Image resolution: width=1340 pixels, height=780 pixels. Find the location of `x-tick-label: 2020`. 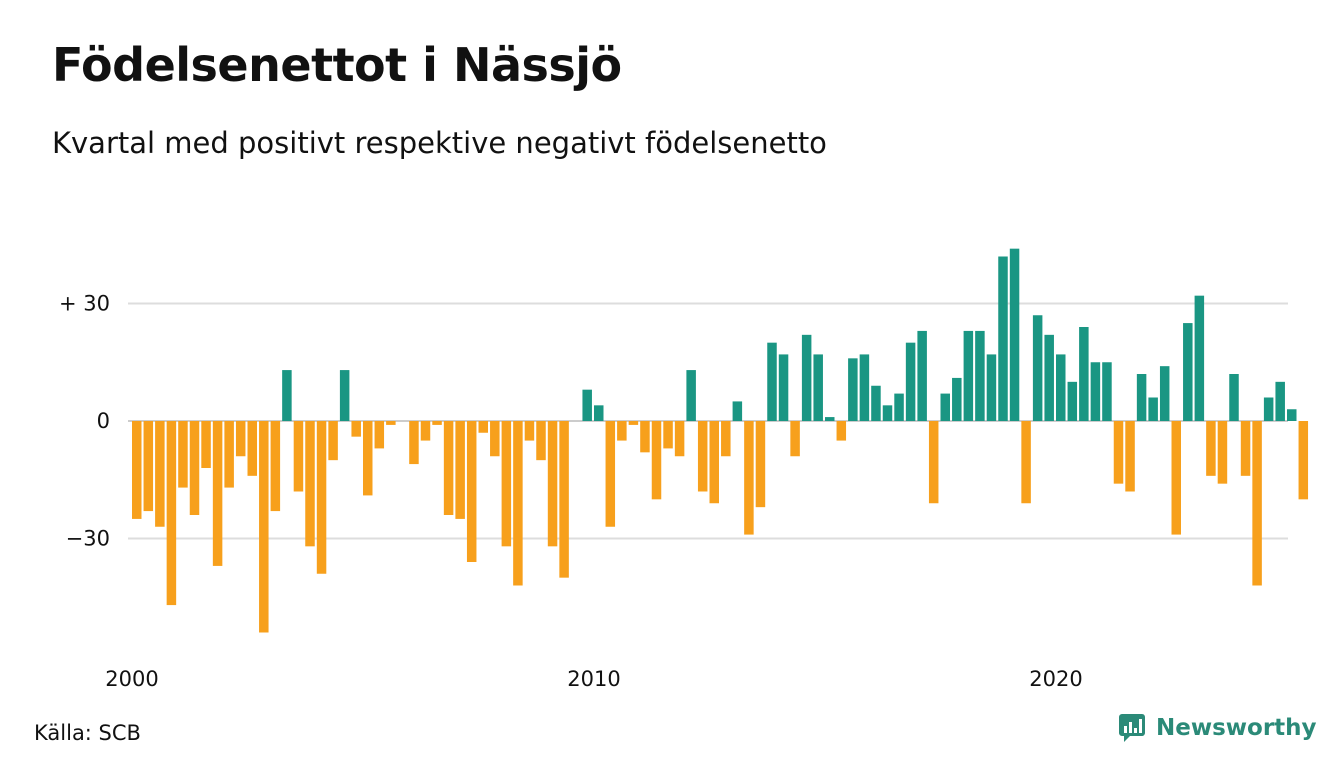

x-tick-label: 2020 is located at coordinates (1055, 679).